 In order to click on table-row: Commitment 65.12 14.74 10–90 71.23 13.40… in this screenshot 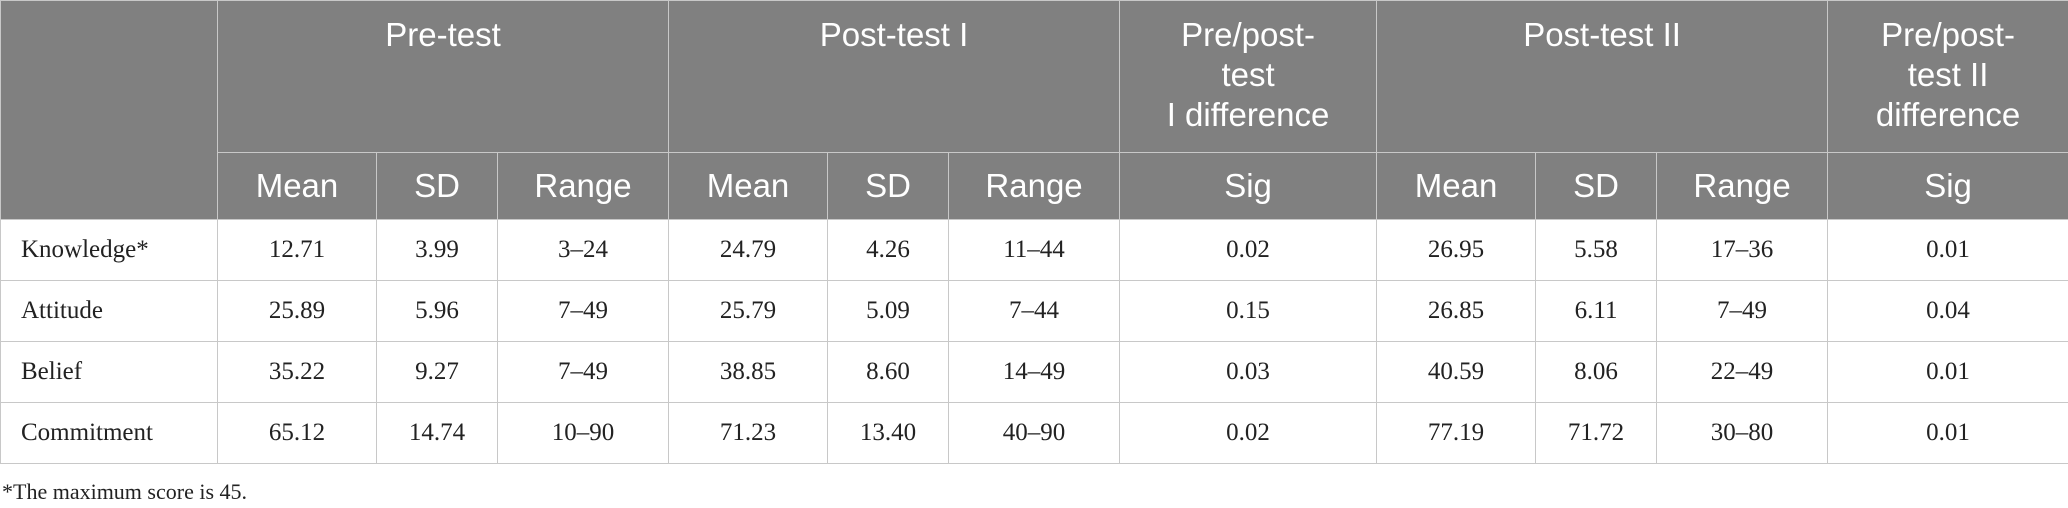, I will do `click(1034, 433)`.